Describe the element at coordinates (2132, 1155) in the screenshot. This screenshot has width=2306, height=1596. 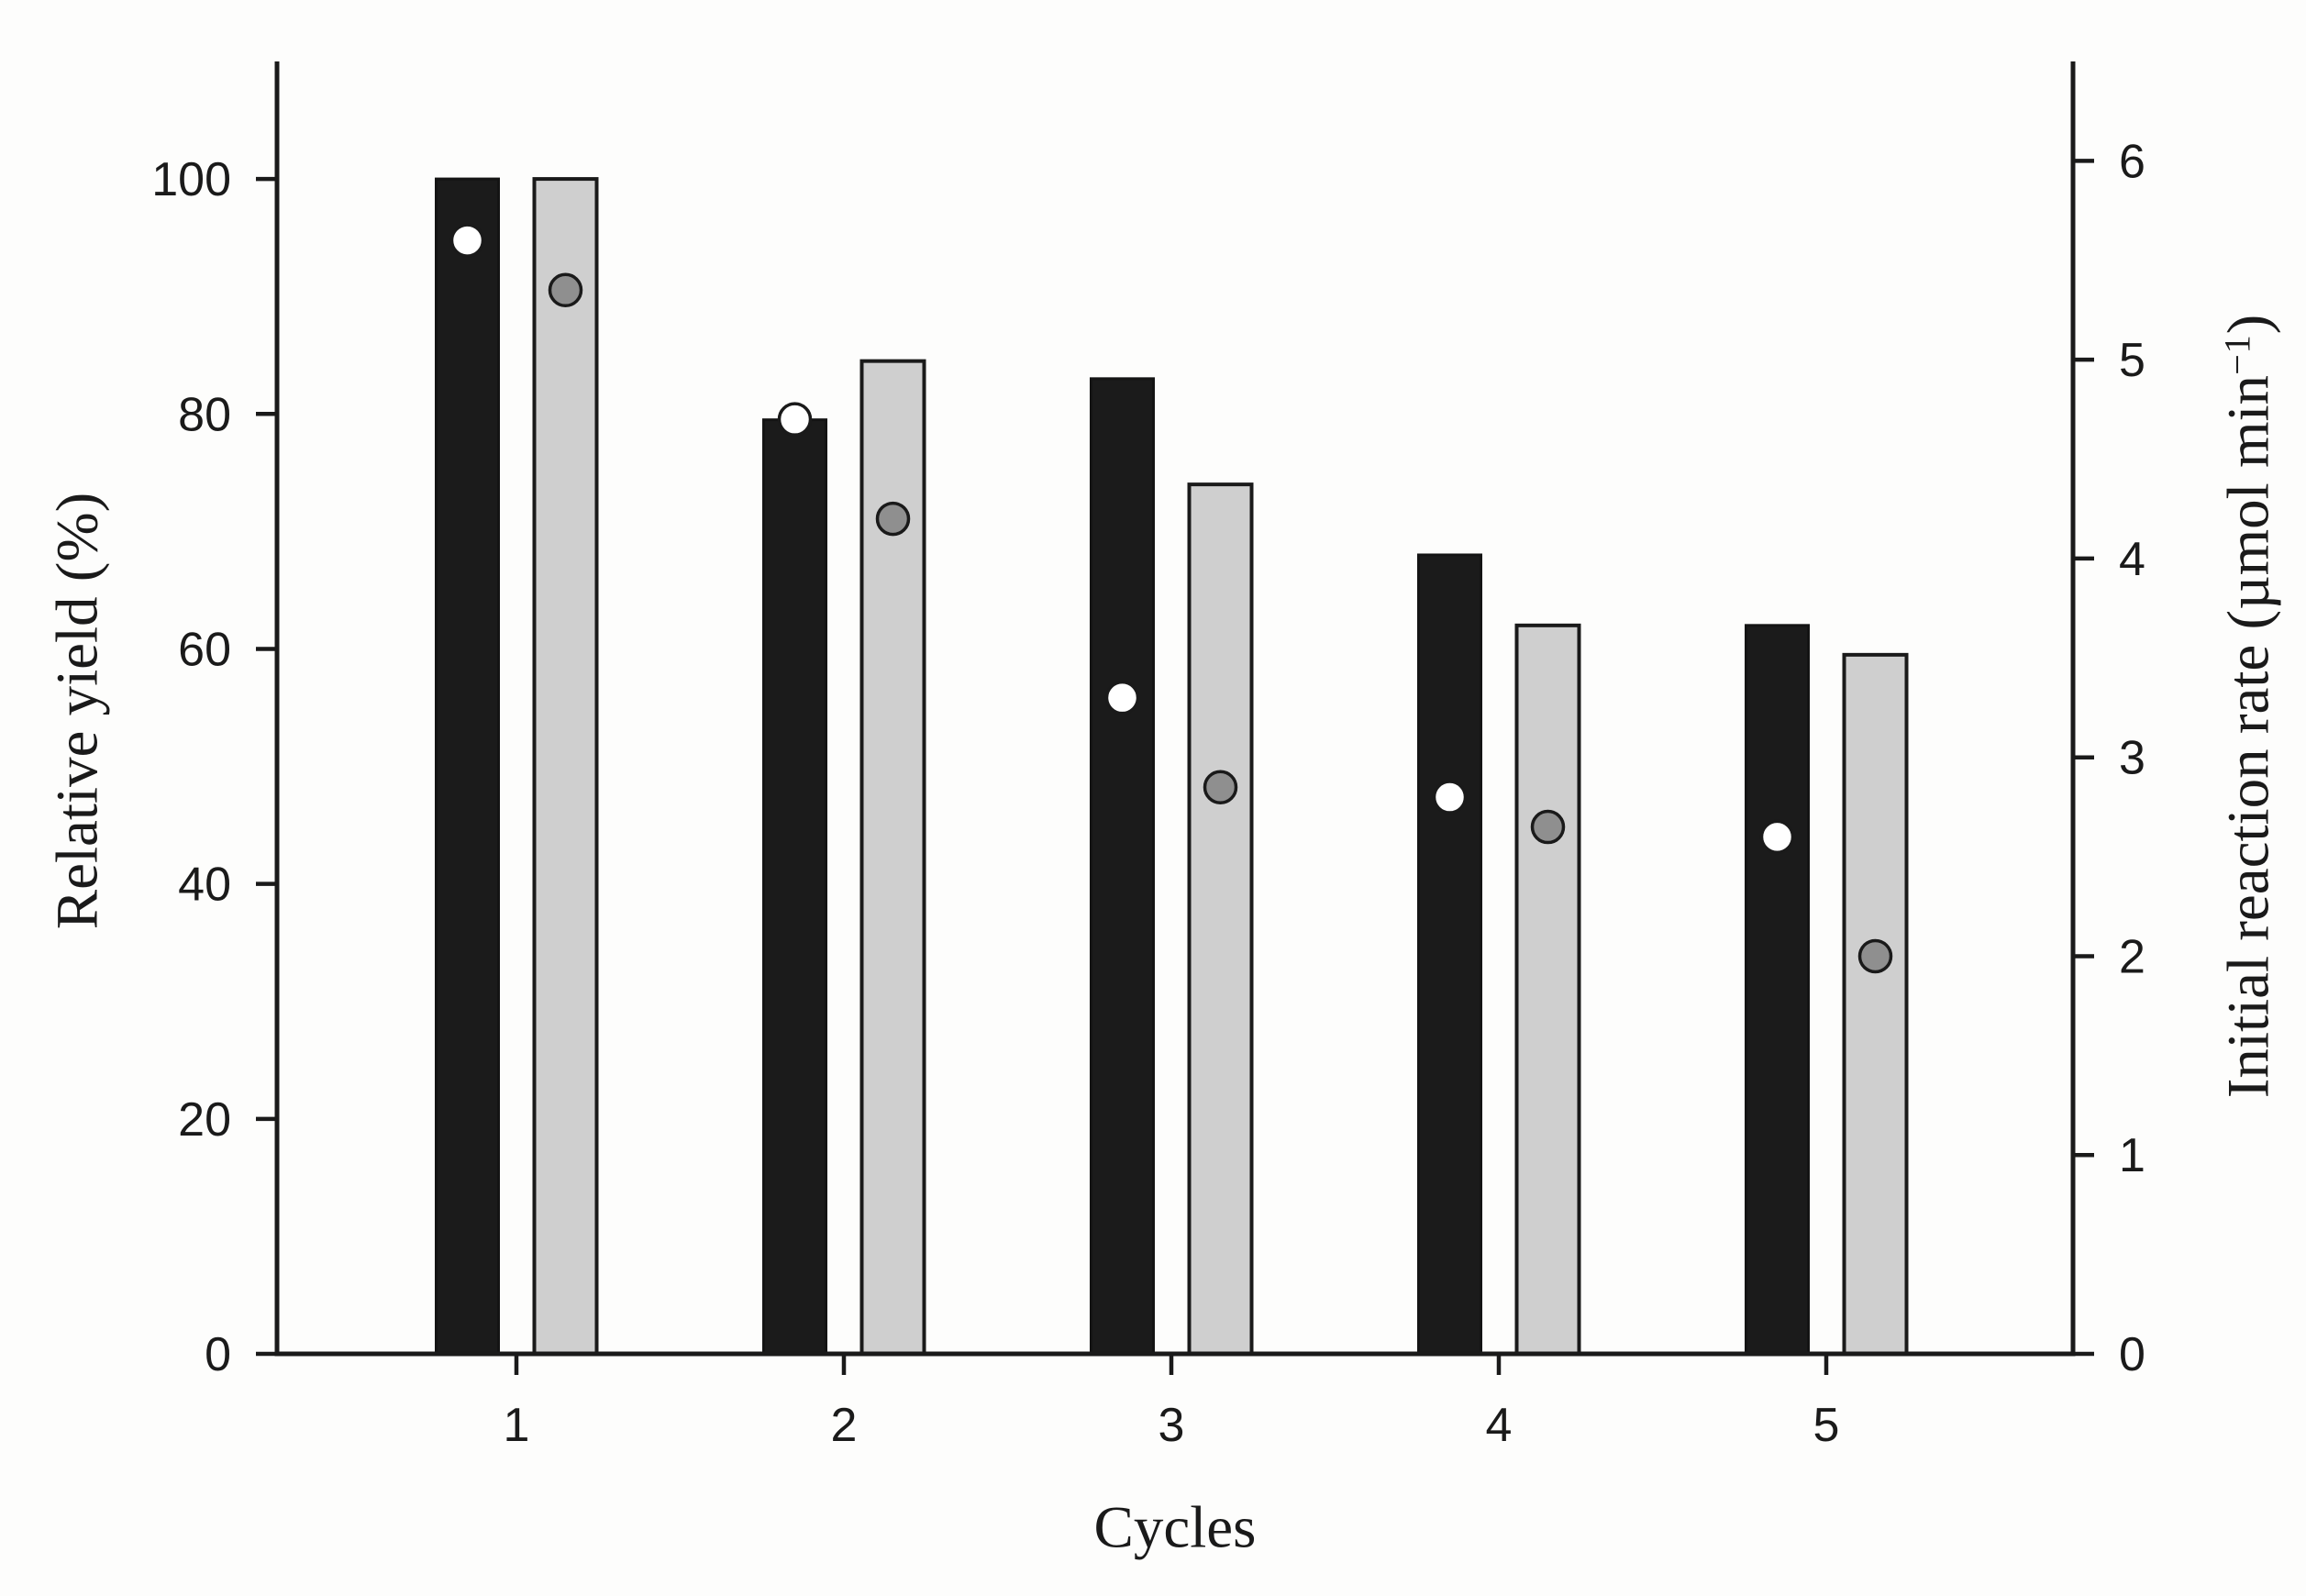
I see `y-axis-right-tick-label: 1` at that location.